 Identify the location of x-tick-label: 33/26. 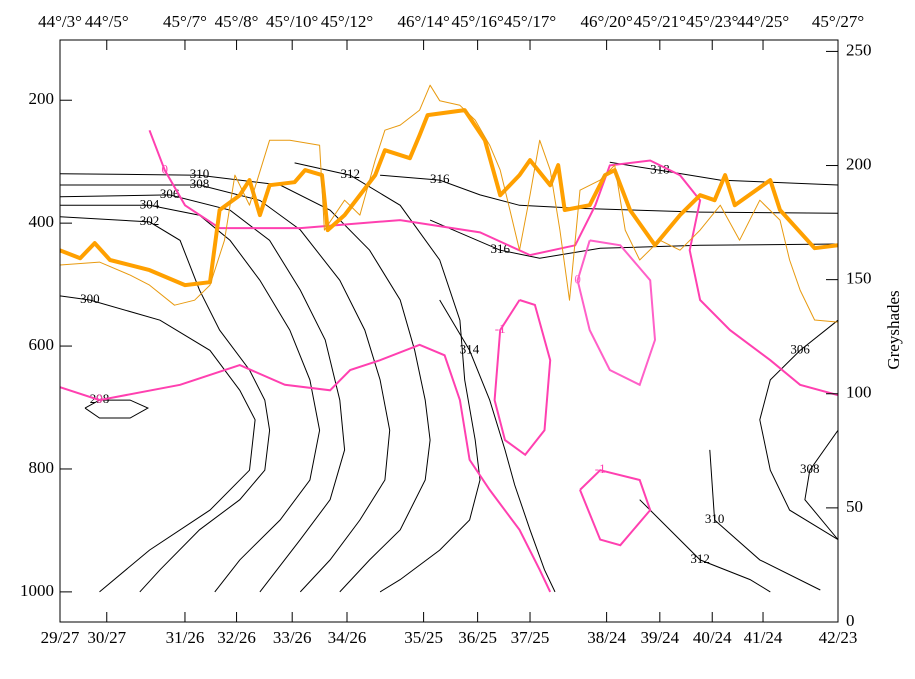
(292, 637).